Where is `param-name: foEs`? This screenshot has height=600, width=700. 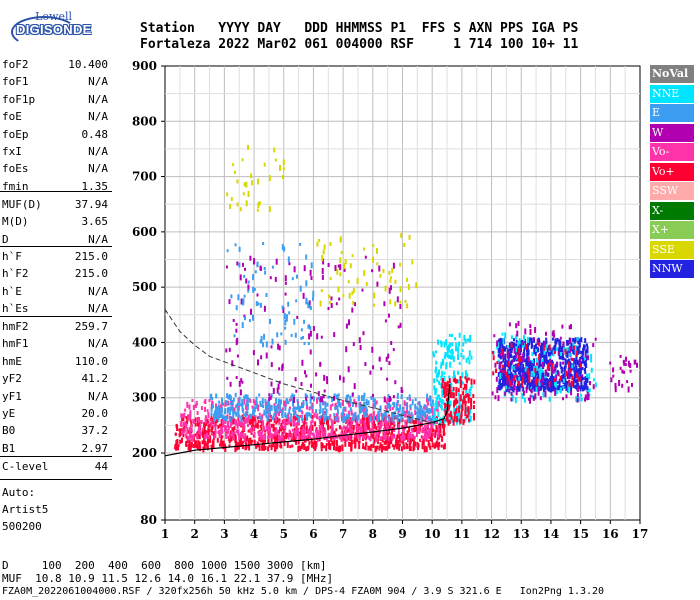 param-name: foEs is located at coordinates (15, 169).